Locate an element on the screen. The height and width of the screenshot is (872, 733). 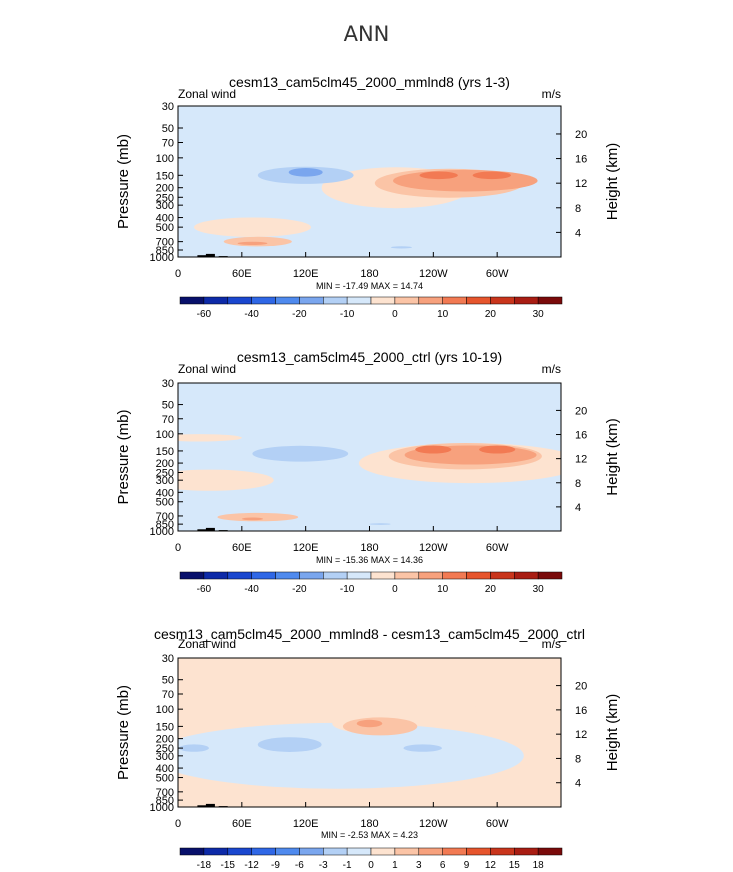
x-tick-label: 120E is located at coordinates (306, 548).